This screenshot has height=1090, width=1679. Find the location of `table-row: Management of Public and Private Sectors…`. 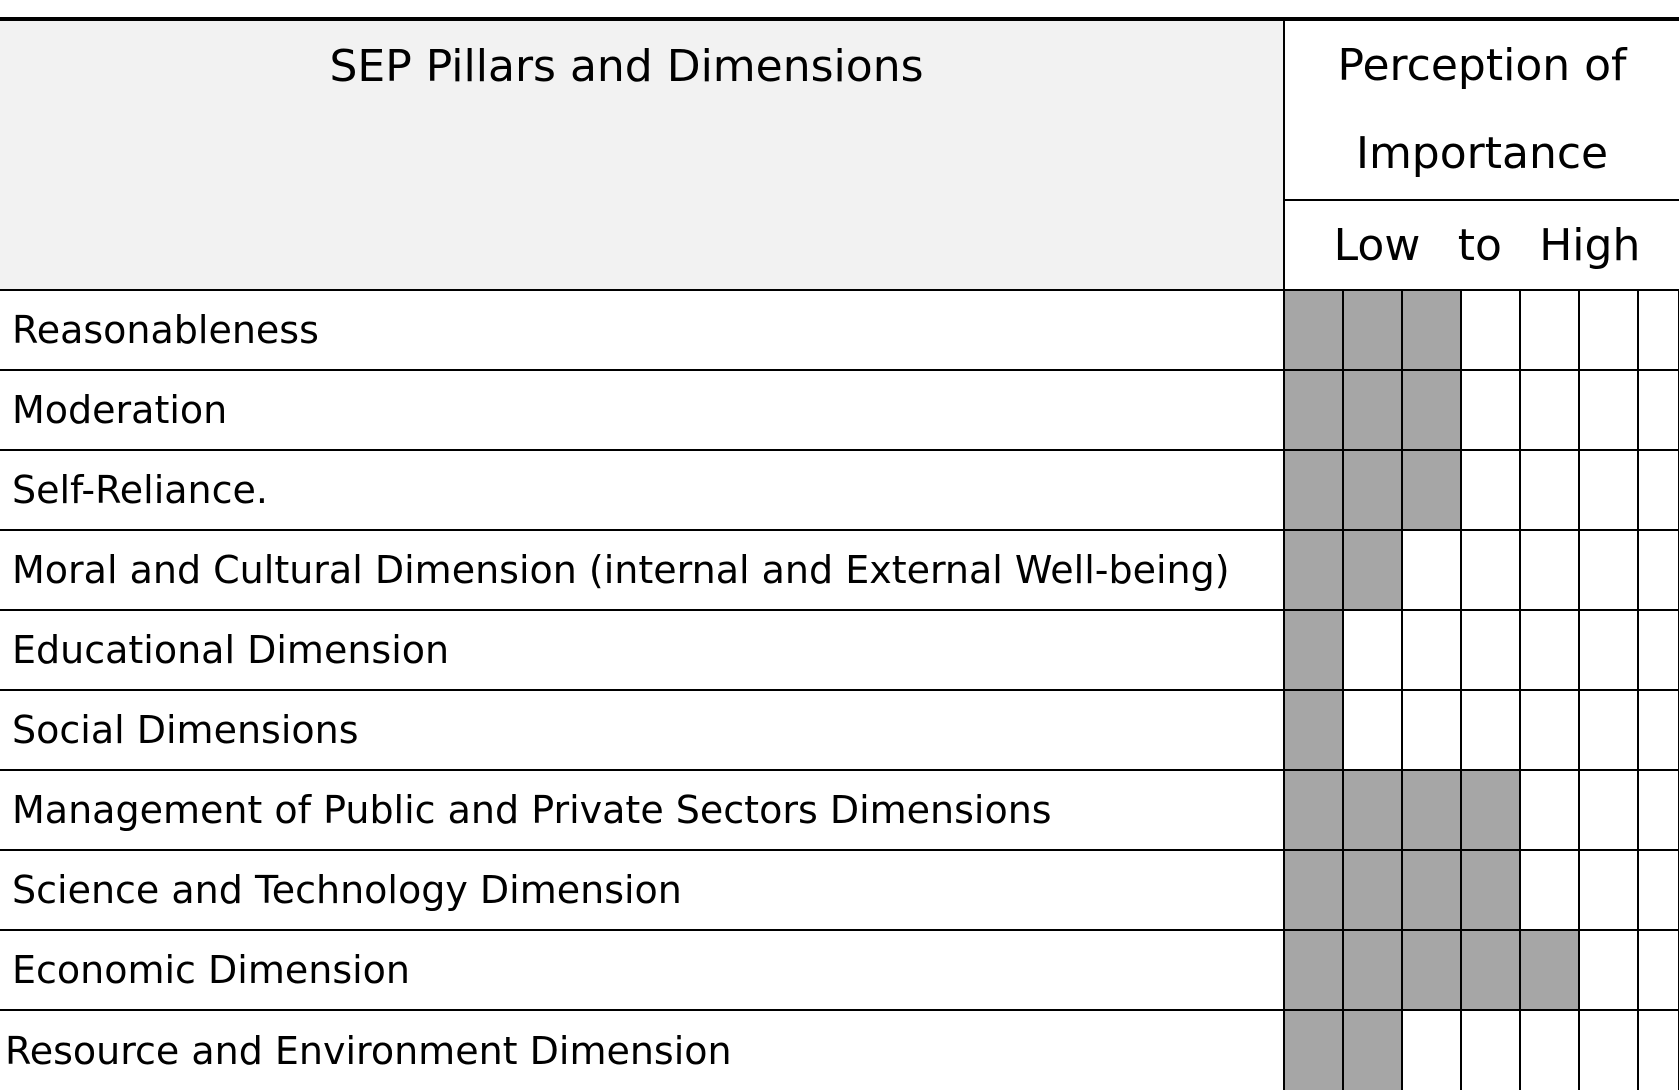

table-row: Management of Public and Private Sectors… is located at coordinates (839, 810).